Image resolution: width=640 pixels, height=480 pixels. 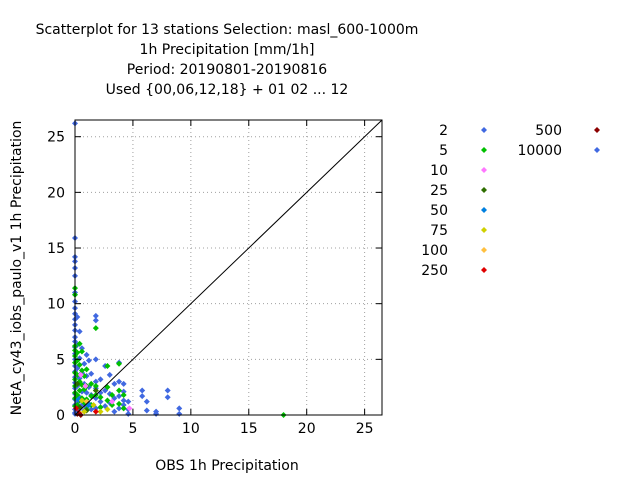 I want to click on x-axis-label: OBS 1h Precipitation, so click(x=226, y=466).